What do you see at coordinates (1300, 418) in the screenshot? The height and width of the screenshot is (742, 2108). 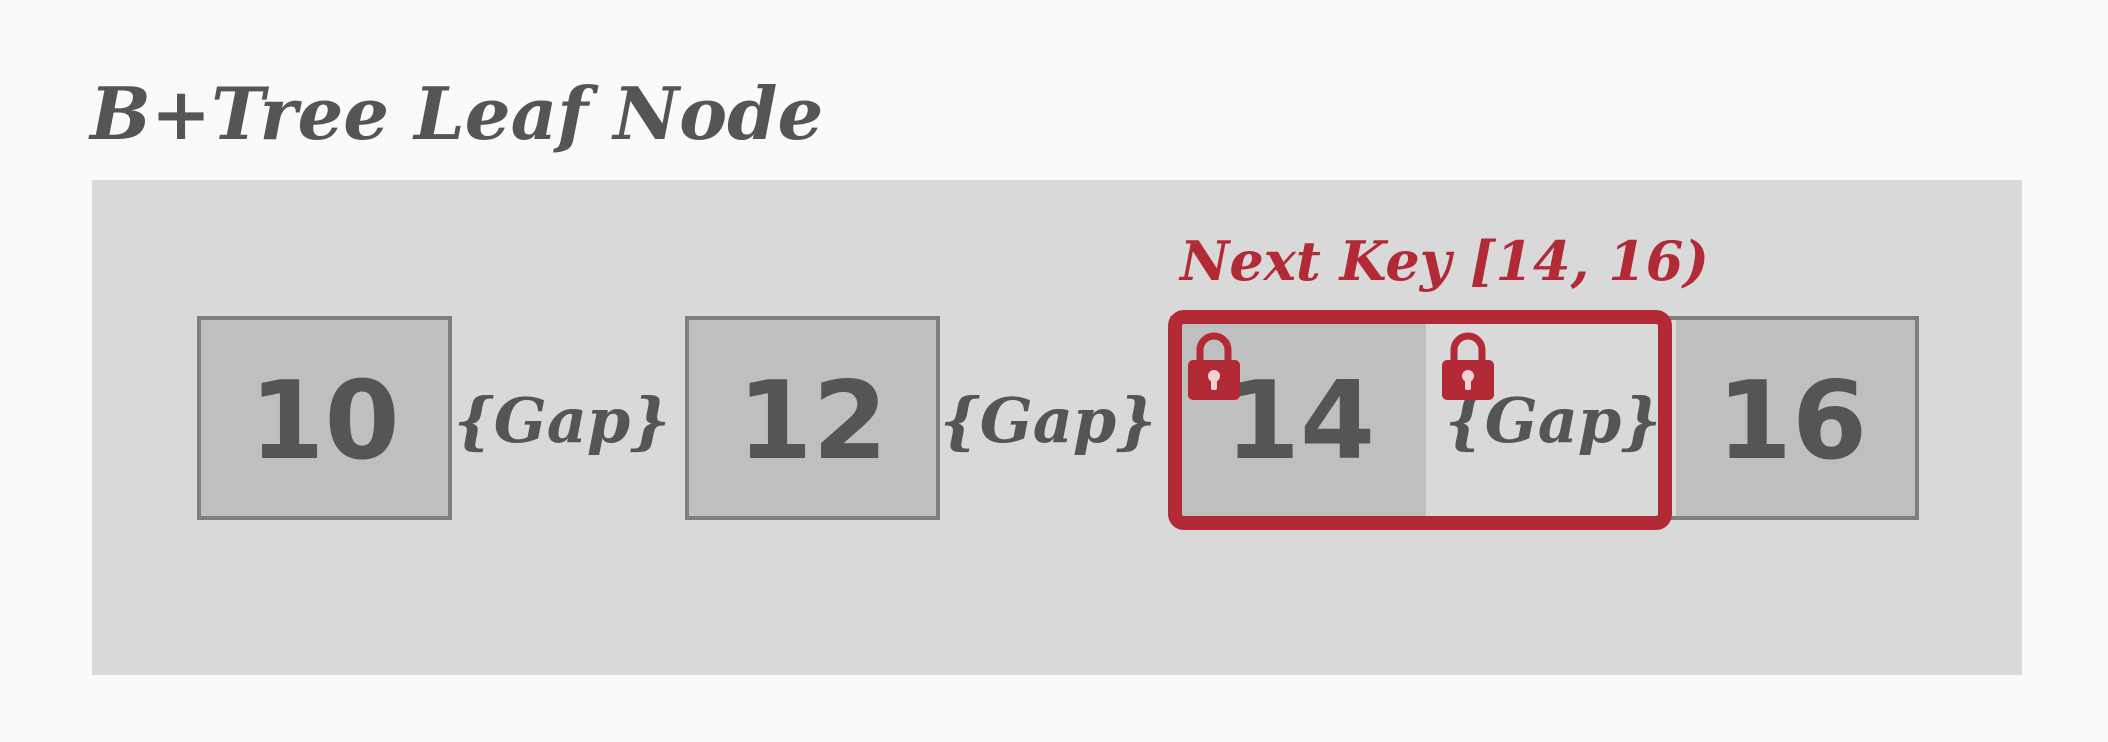 I see `key-box-locked: 14` at bounding box center [1300, 418].